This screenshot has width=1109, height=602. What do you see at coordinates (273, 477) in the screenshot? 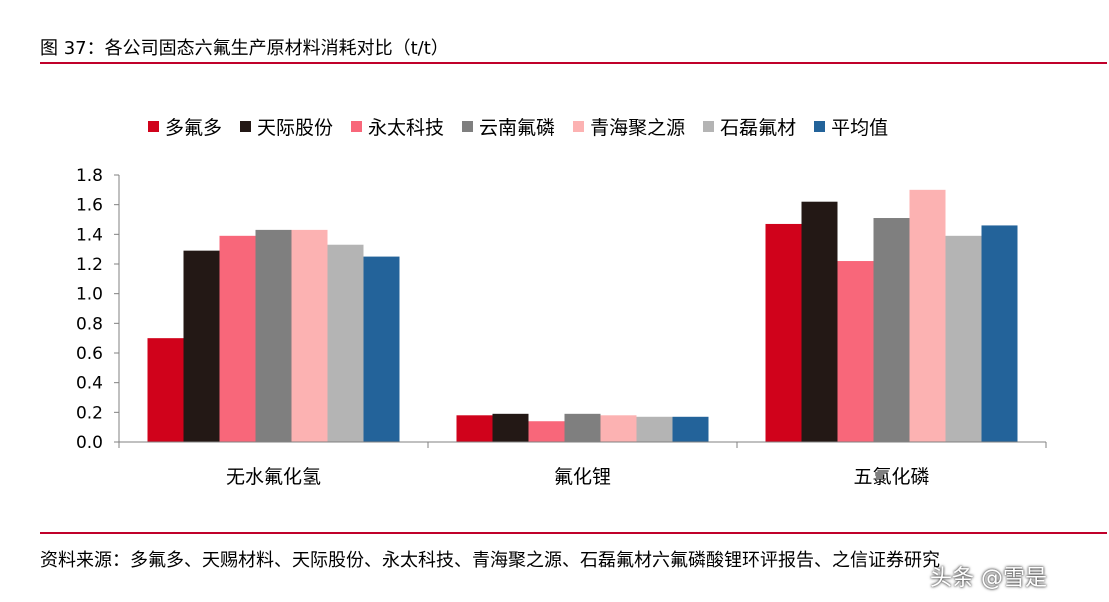
I see `x-category-label: 无水氟化氢` at bounding box center [273, 477].